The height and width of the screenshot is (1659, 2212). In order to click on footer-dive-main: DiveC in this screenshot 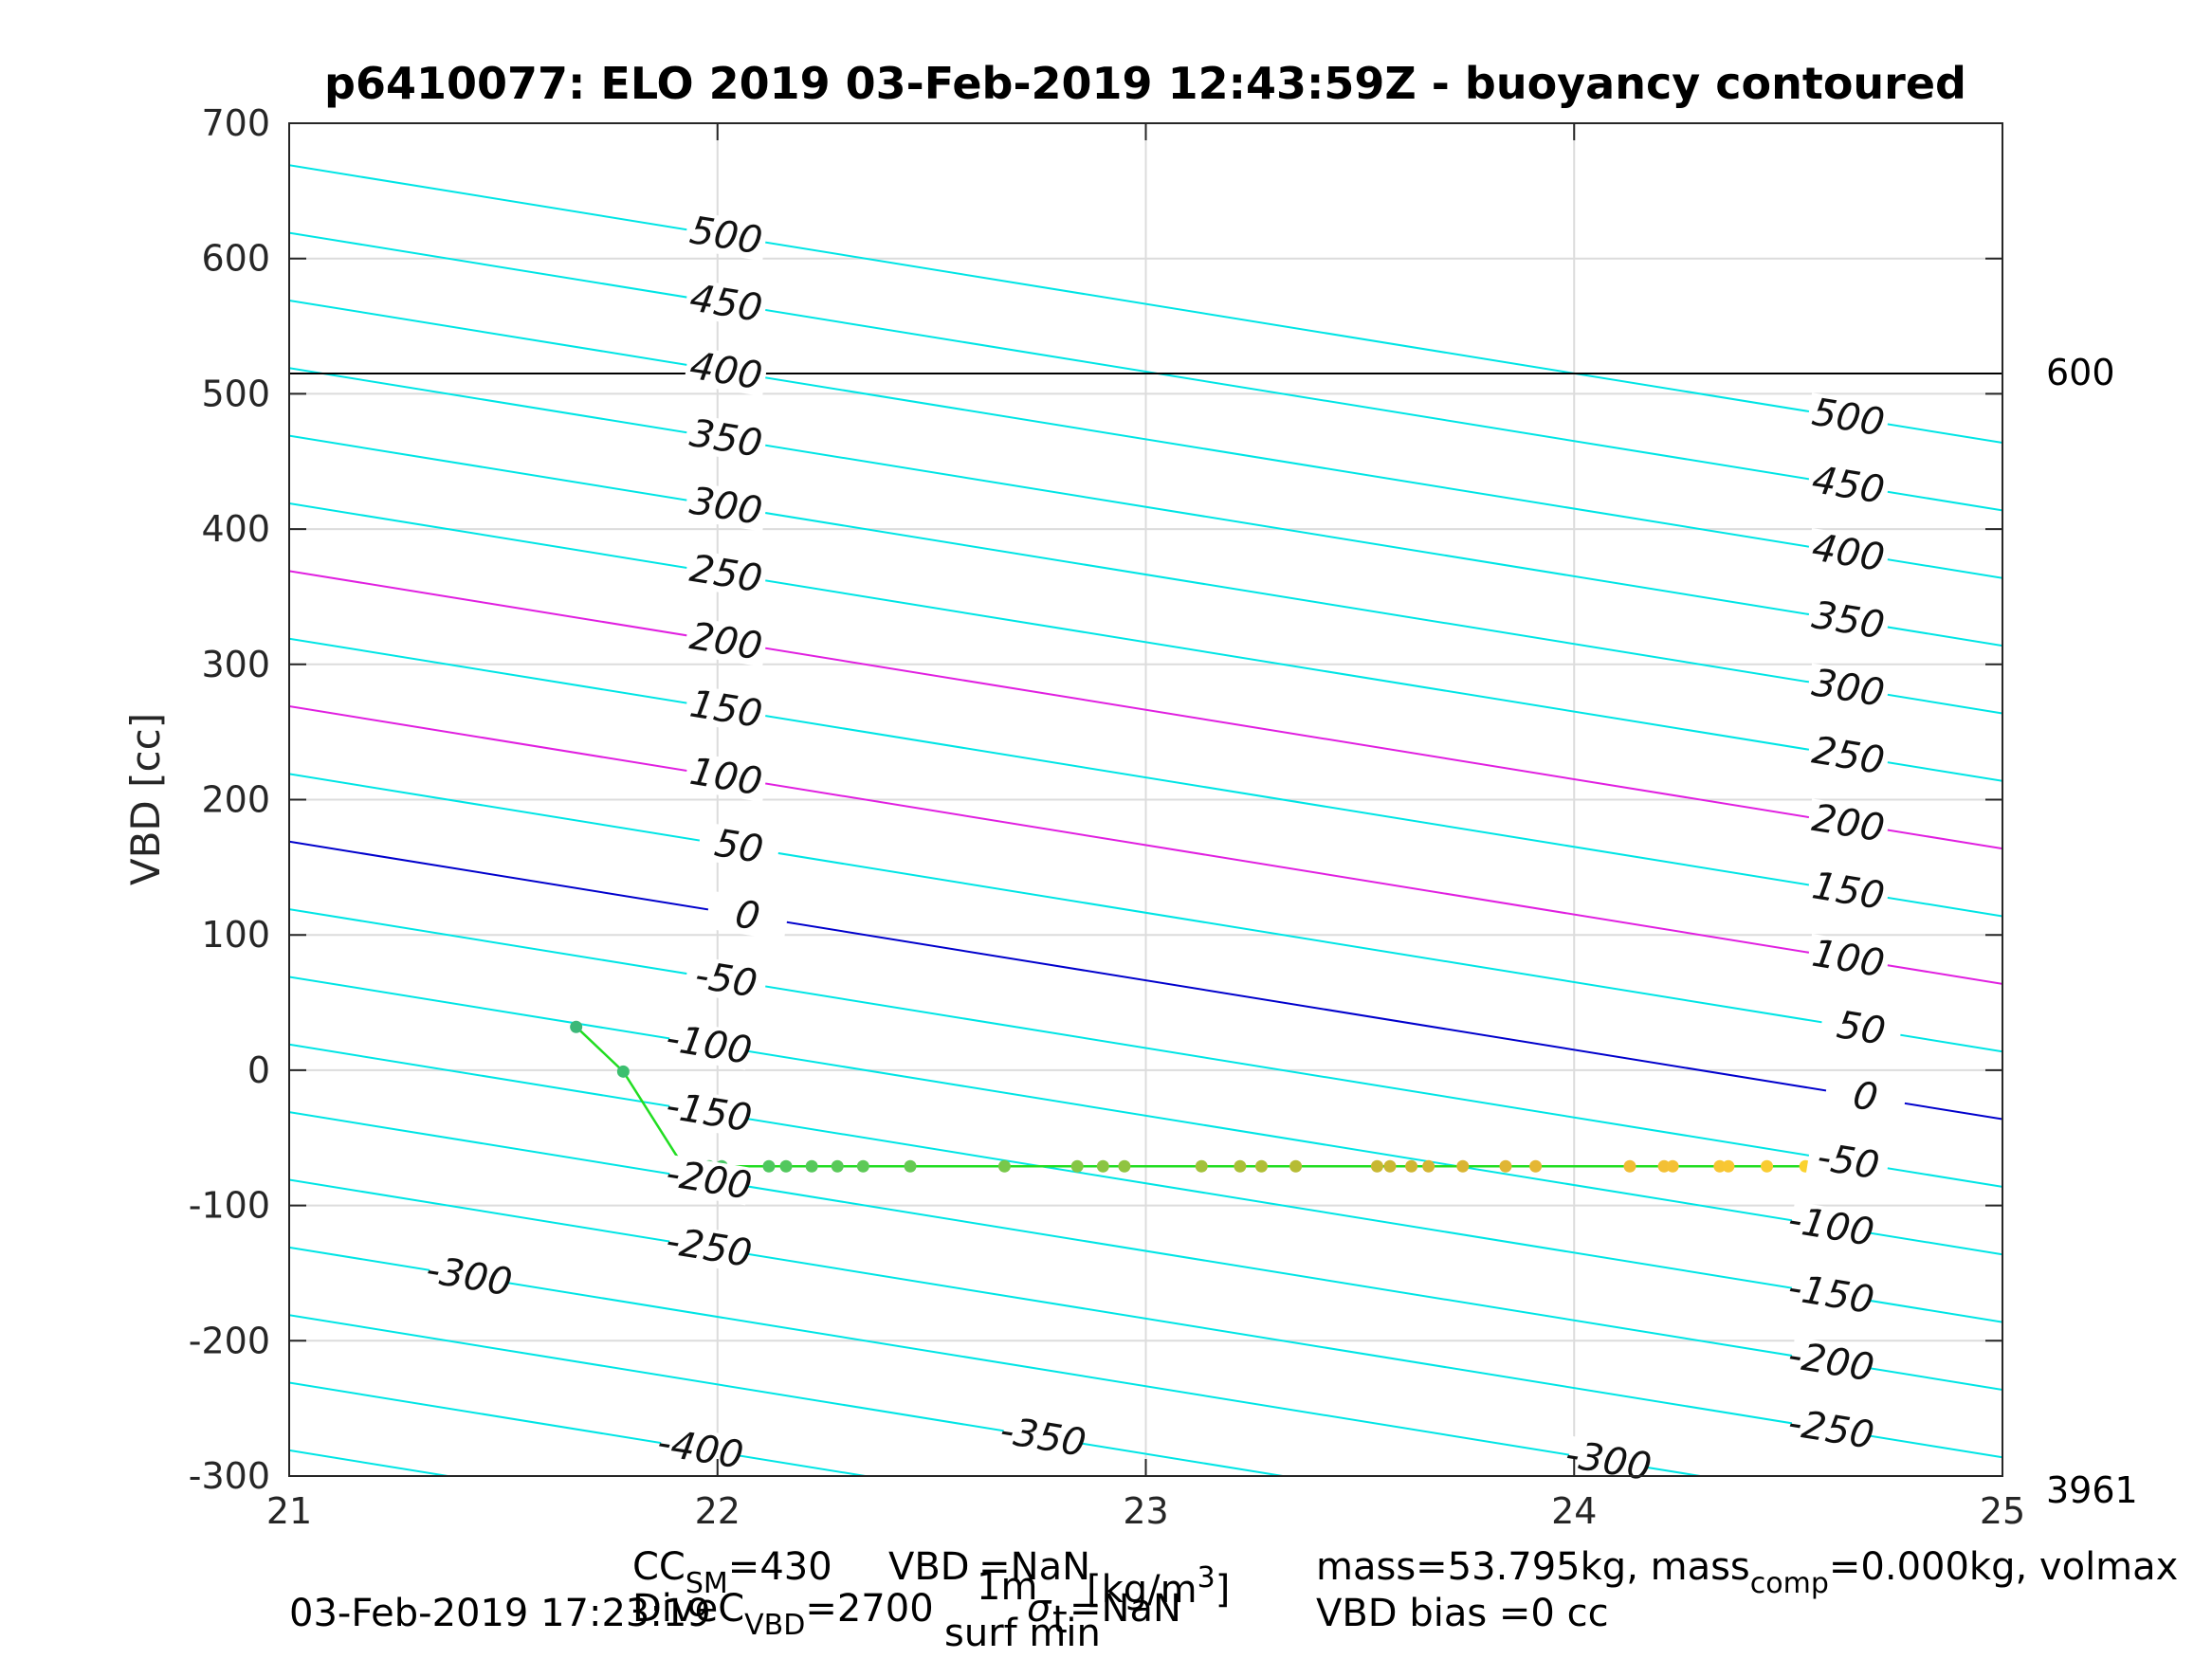, I will do `click(688, 1609)`.